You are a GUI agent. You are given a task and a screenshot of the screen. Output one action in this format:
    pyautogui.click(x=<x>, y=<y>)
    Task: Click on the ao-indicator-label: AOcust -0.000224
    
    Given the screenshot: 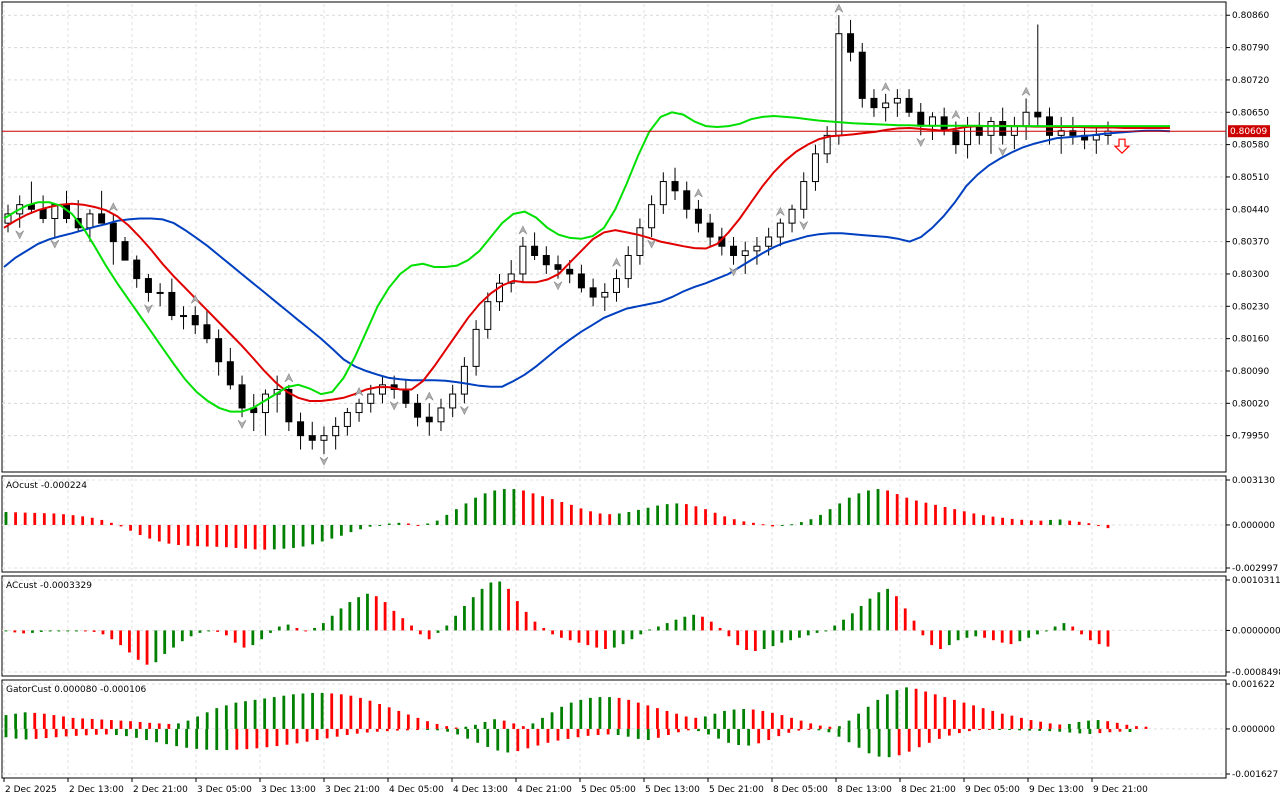 What is the action you would take?
    pyautogui.click(x=46, y=486)
    